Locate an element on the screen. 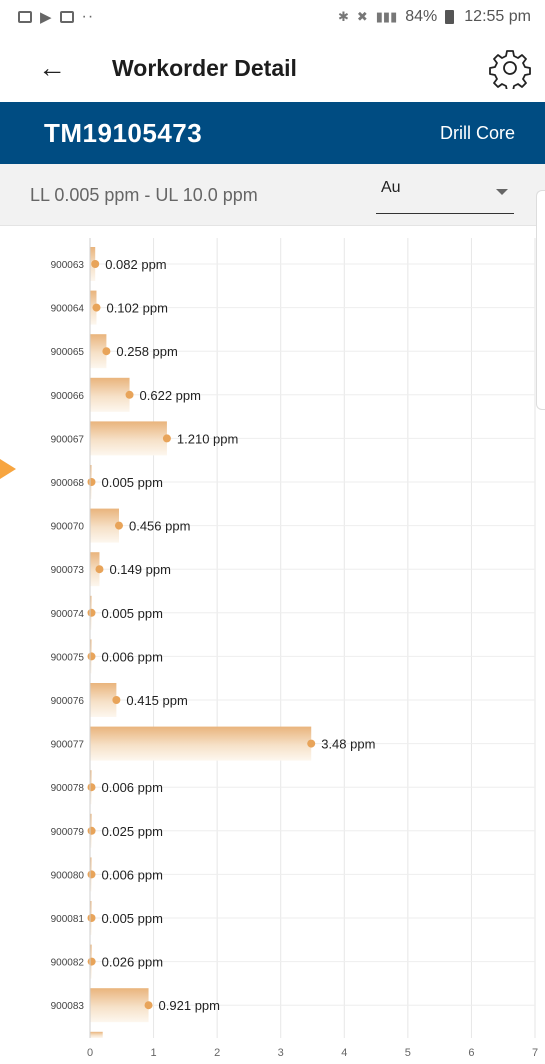 This screenshot has width=545, height=1064. workorder-type: Drill Core is located at coordinates (477, 132).